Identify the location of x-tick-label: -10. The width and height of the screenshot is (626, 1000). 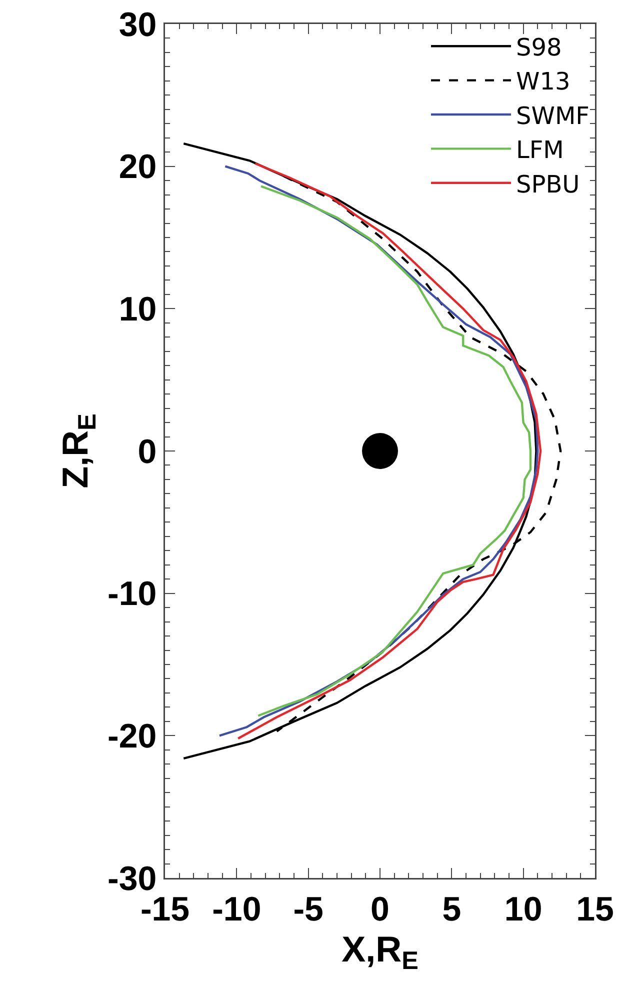
(237, 909).